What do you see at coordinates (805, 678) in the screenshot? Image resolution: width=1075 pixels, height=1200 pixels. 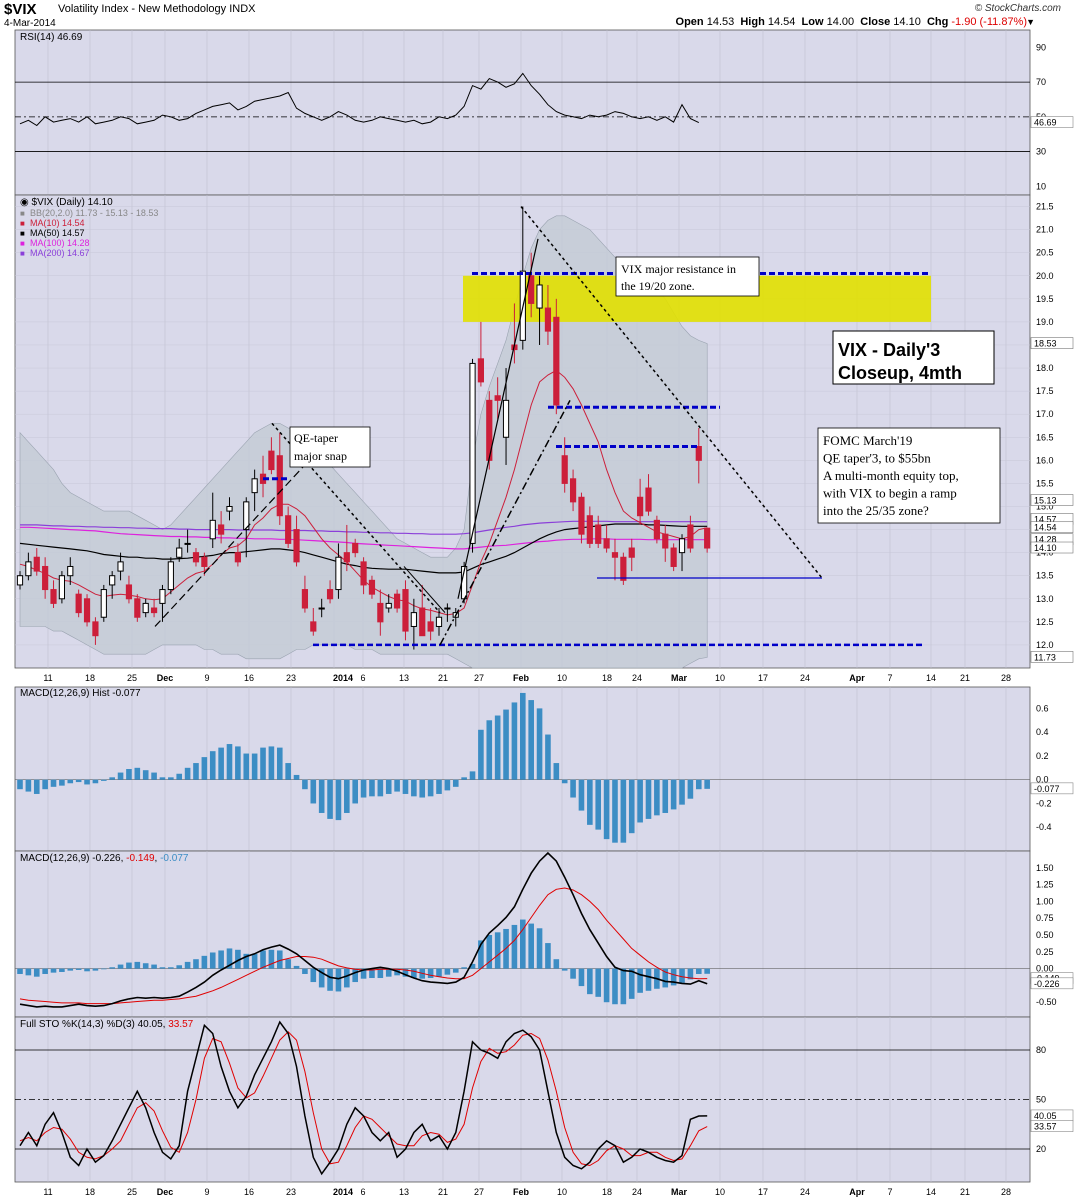 I see `date-axis-top-tick: 24` at bounding box center [805, 678].